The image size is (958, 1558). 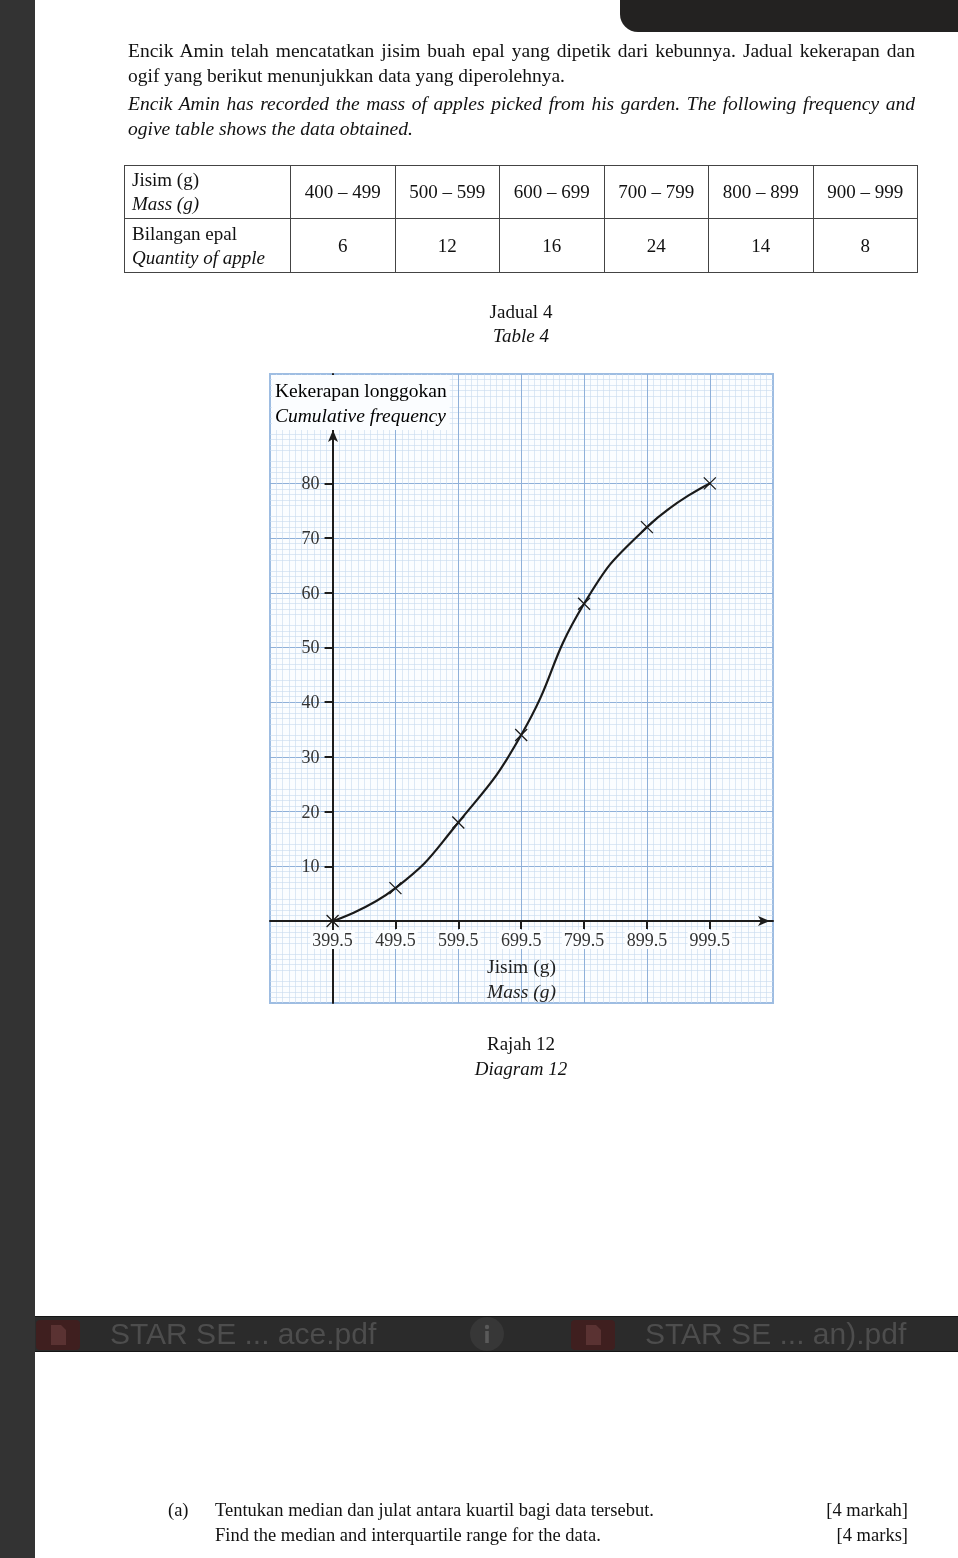 What do you see at coordinates (310, 811) in the screenshot?
I see `y-tick-label: 20` at bounding box center [310, 811].